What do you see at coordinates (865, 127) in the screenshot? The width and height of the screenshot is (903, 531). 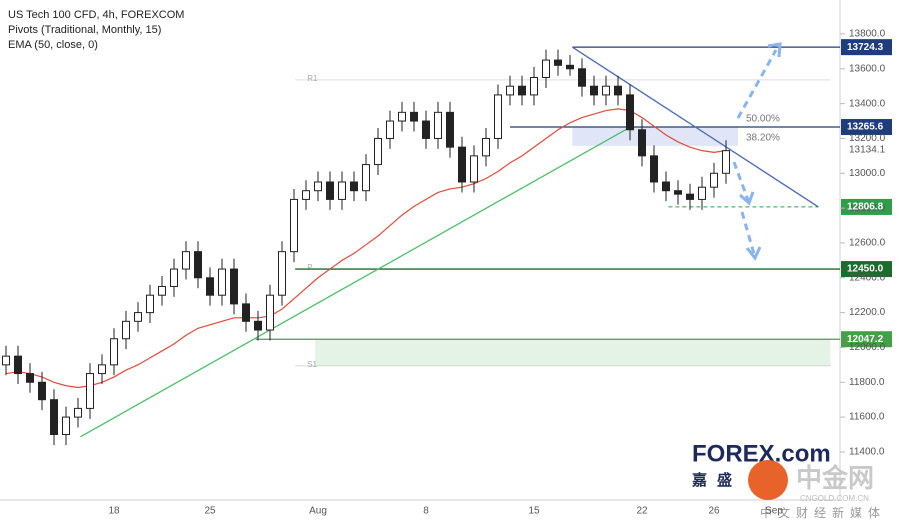 I see `level-label: 13265.6` at bounding box center [865, 127].